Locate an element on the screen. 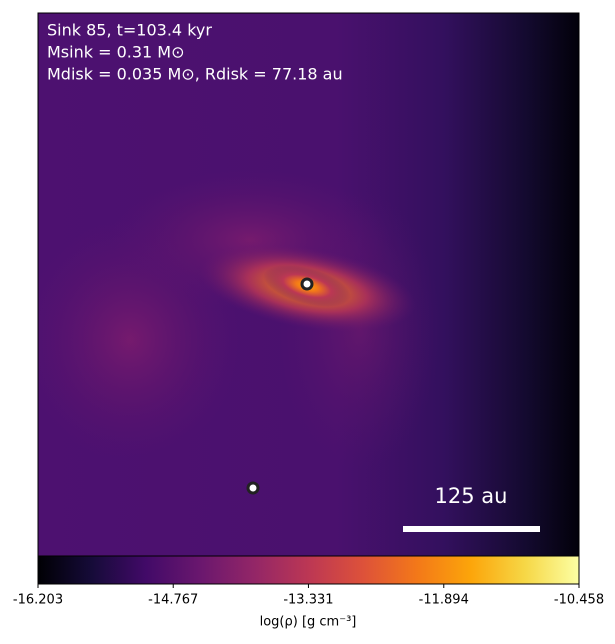 The height and width of the screenshot is (644, 615). colorbar-tick-label: -13.331 is located at coordinates (308, 600).